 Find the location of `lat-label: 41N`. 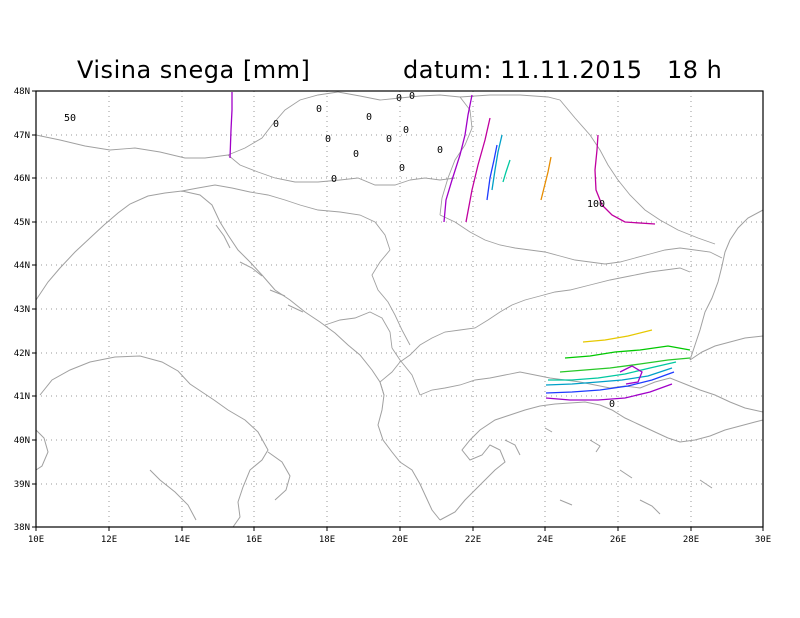

lat-label: 41N is located at coordinates (22, 397).